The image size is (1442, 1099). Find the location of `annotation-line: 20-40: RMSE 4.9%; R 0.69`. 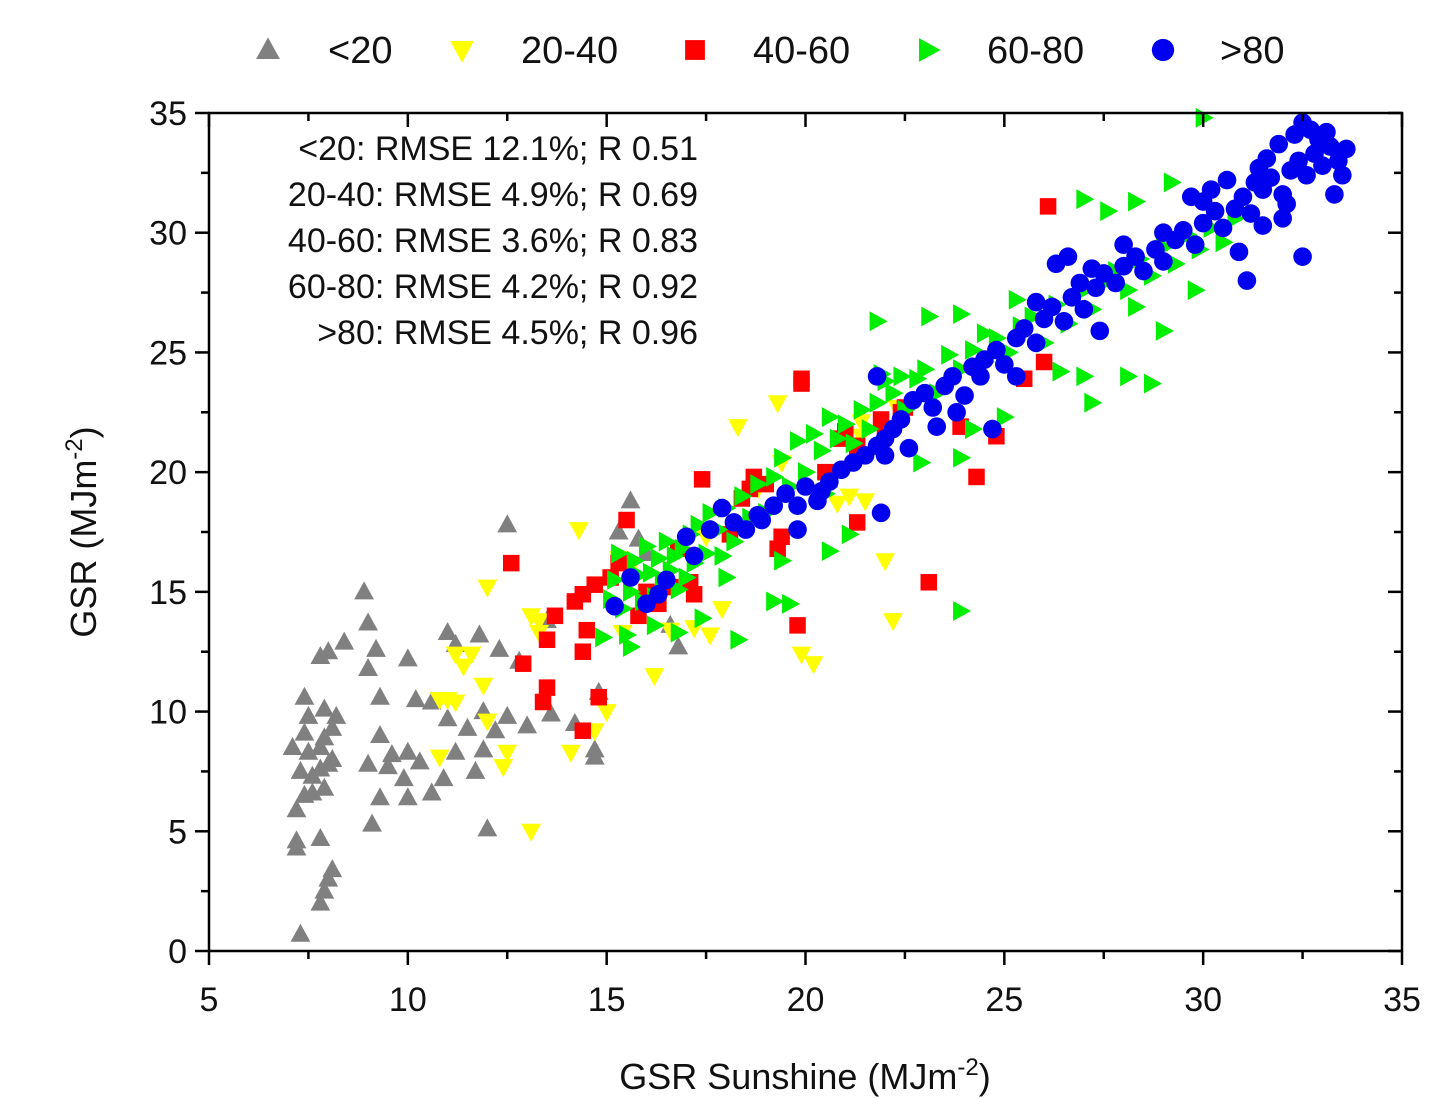

annotation-line: 20-40: RMSE 4.9%; R 0.69 is located at coordinates (493, 195).